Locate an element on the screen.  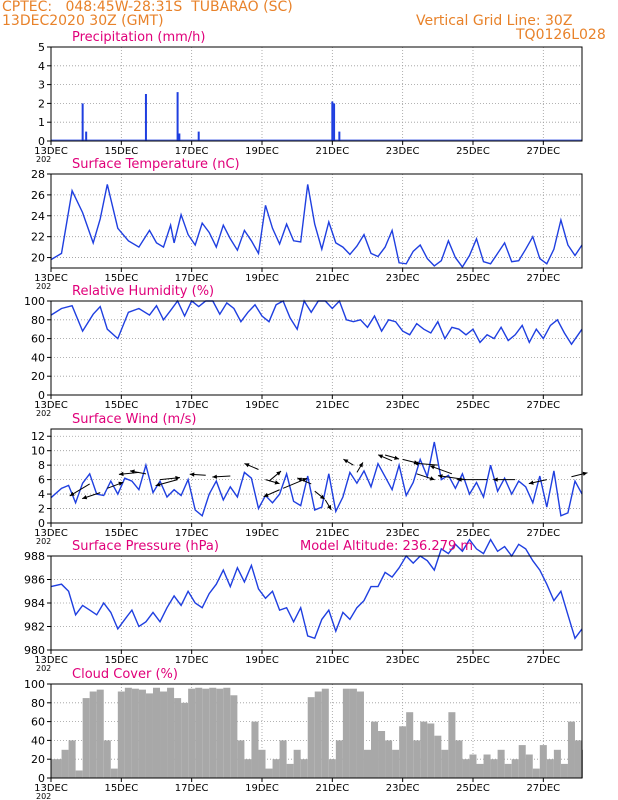
station-info: CPTEC: 048:45W-28:31S TUBARAO (SC) is located at coordinates (147, 7).